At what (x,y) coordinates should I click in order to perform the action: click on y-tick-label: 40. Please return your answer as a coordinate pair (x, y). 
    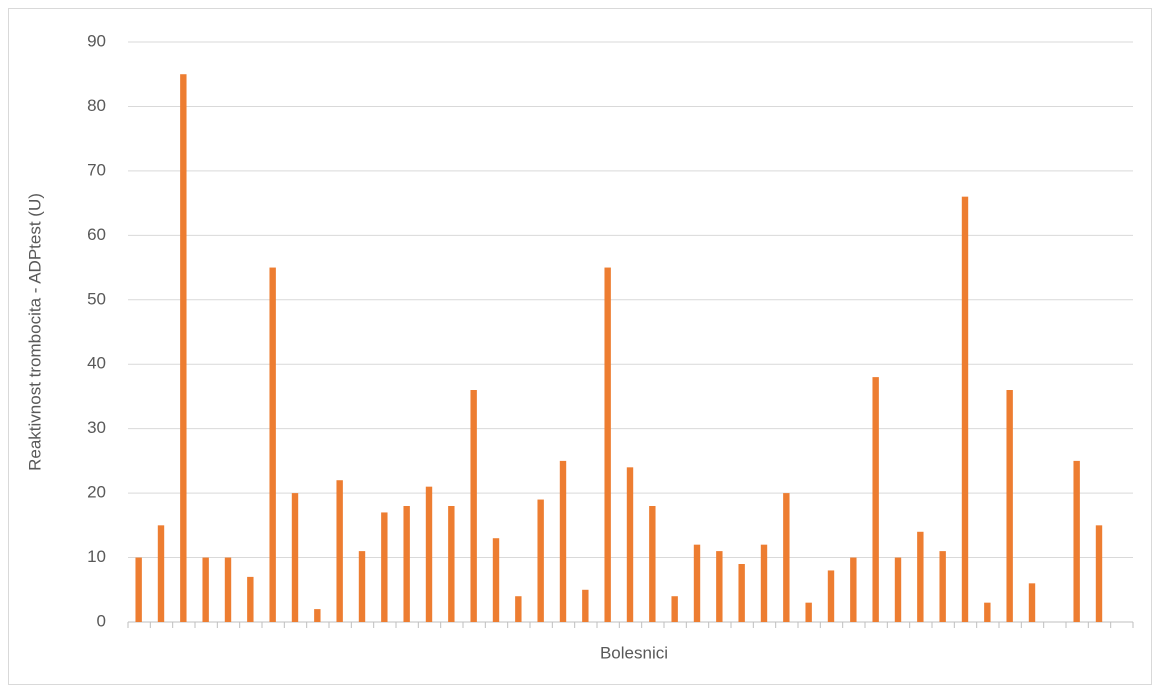
    Looking at the image, I should click on (96, 363).